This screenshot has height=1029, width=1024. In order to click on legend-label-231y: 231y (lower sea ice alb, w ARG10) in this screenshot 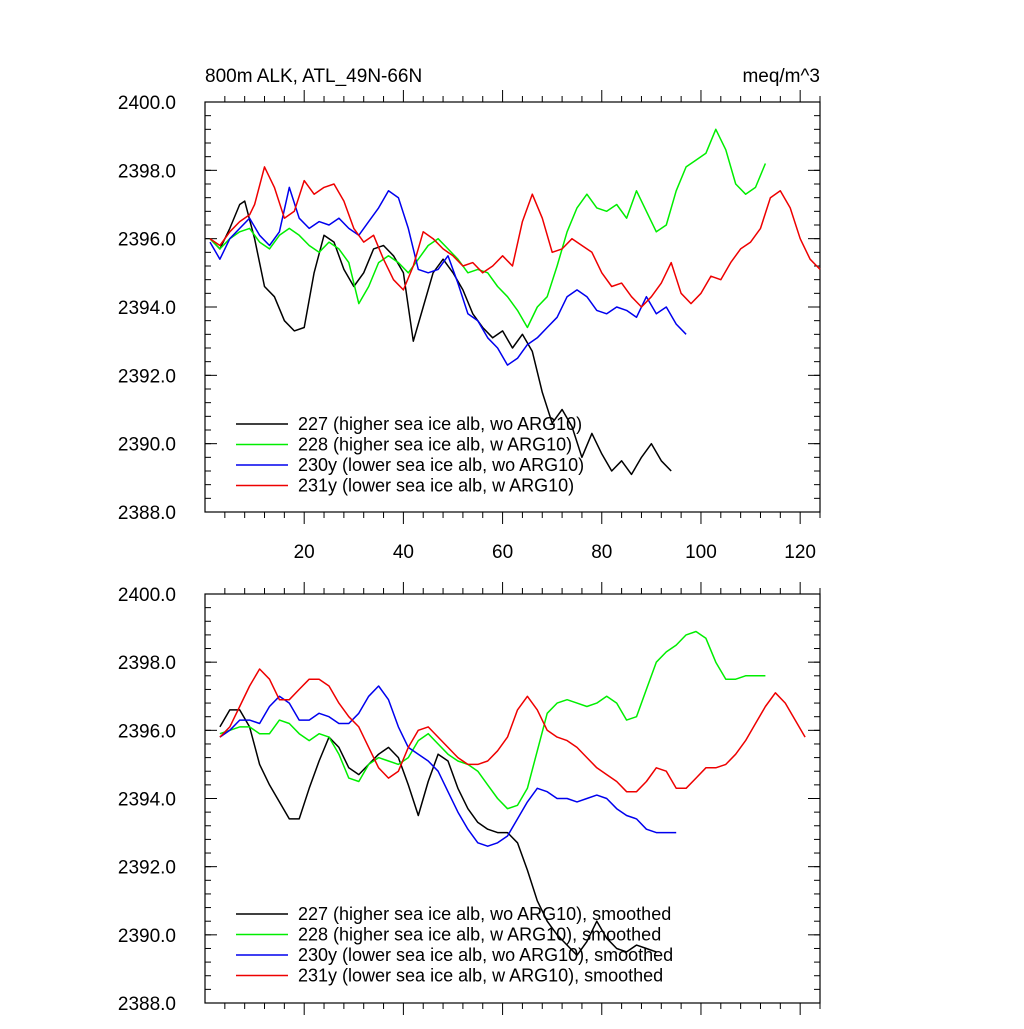, I will do `click(436, 486)`.